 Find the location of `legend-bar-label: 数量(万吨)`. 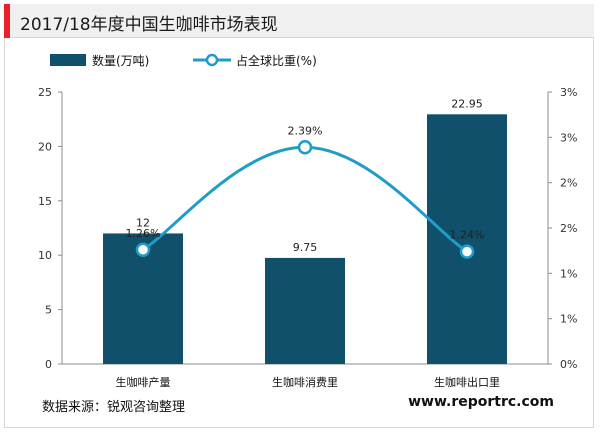

legend-bar-label: 数量(万吨) is located at coordinates (120, 60).